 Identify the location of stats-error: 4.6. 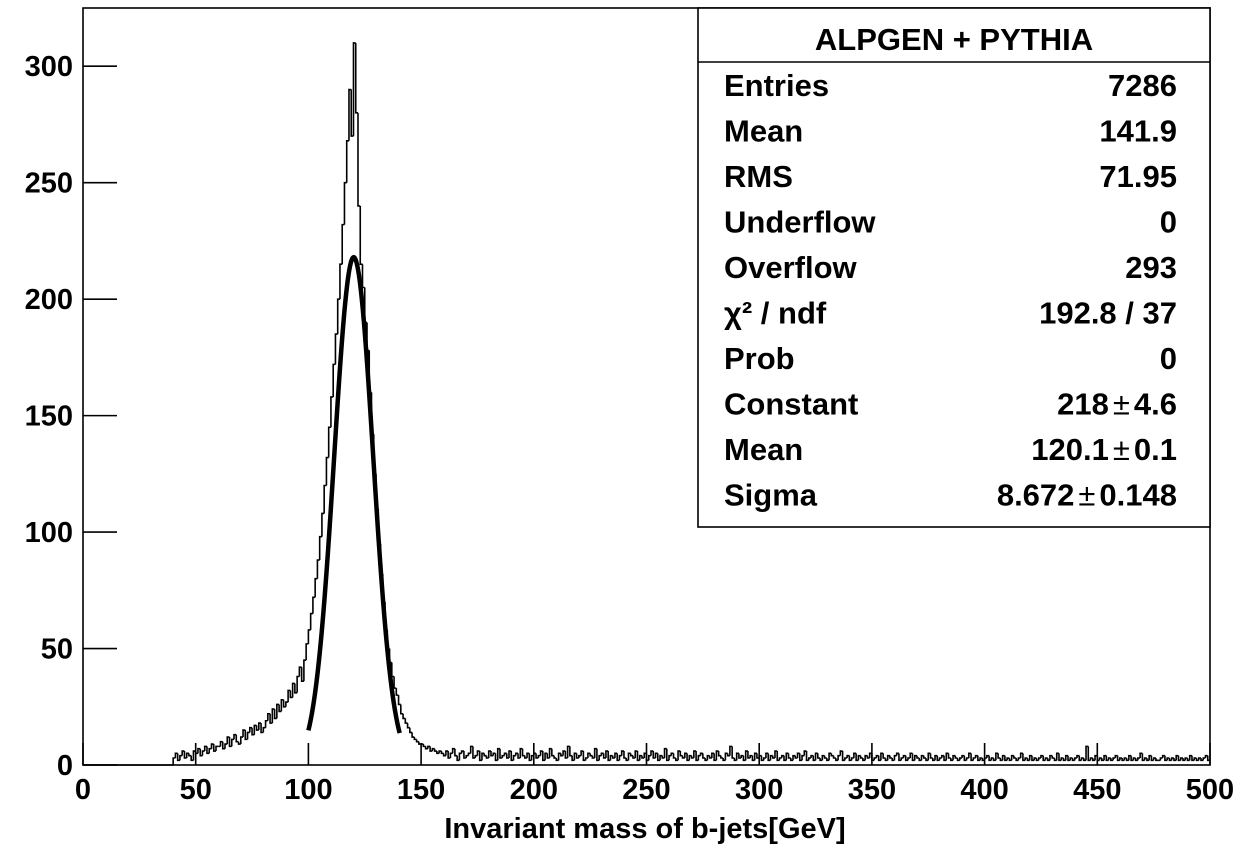
(1155, 403).